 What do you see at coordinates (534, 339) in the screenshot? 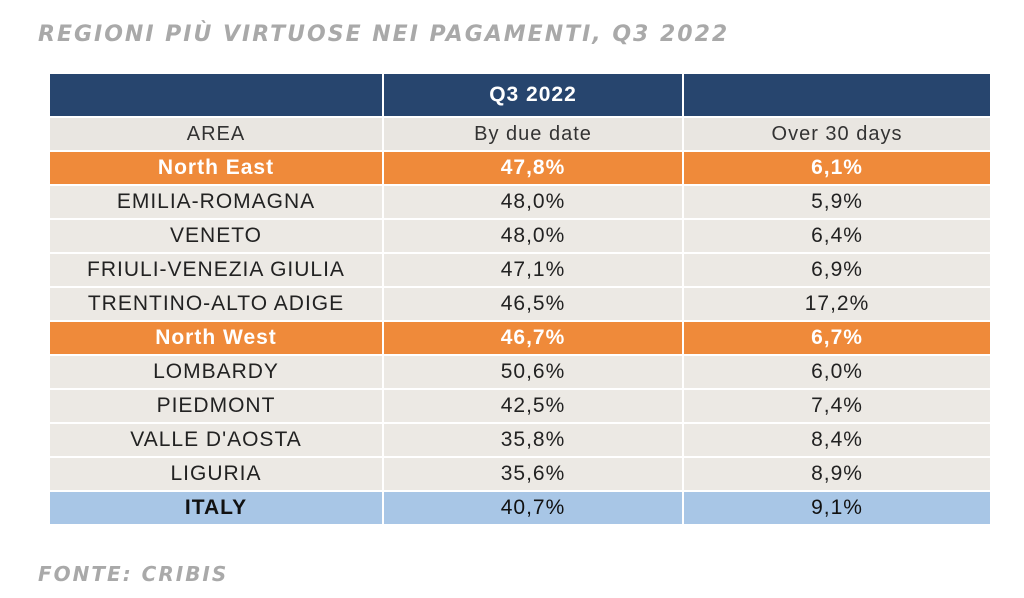
I see `cell-by-due-date: 46,7%` at bounding box center [534, 339].